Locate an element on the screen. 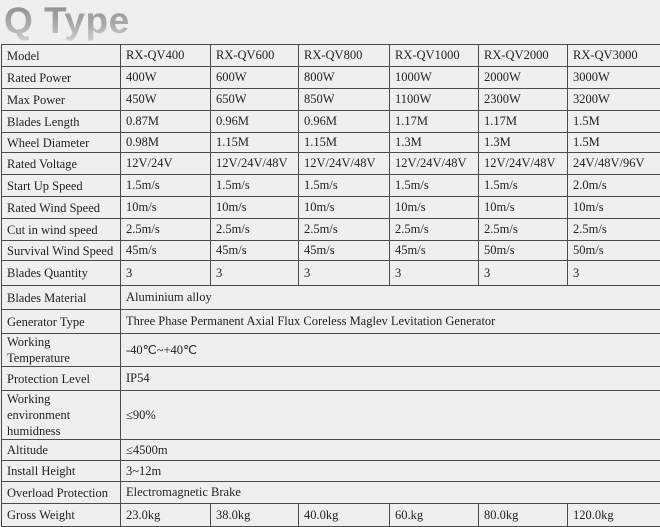  cell-value: 3000W is located at coordinates (614, 78).